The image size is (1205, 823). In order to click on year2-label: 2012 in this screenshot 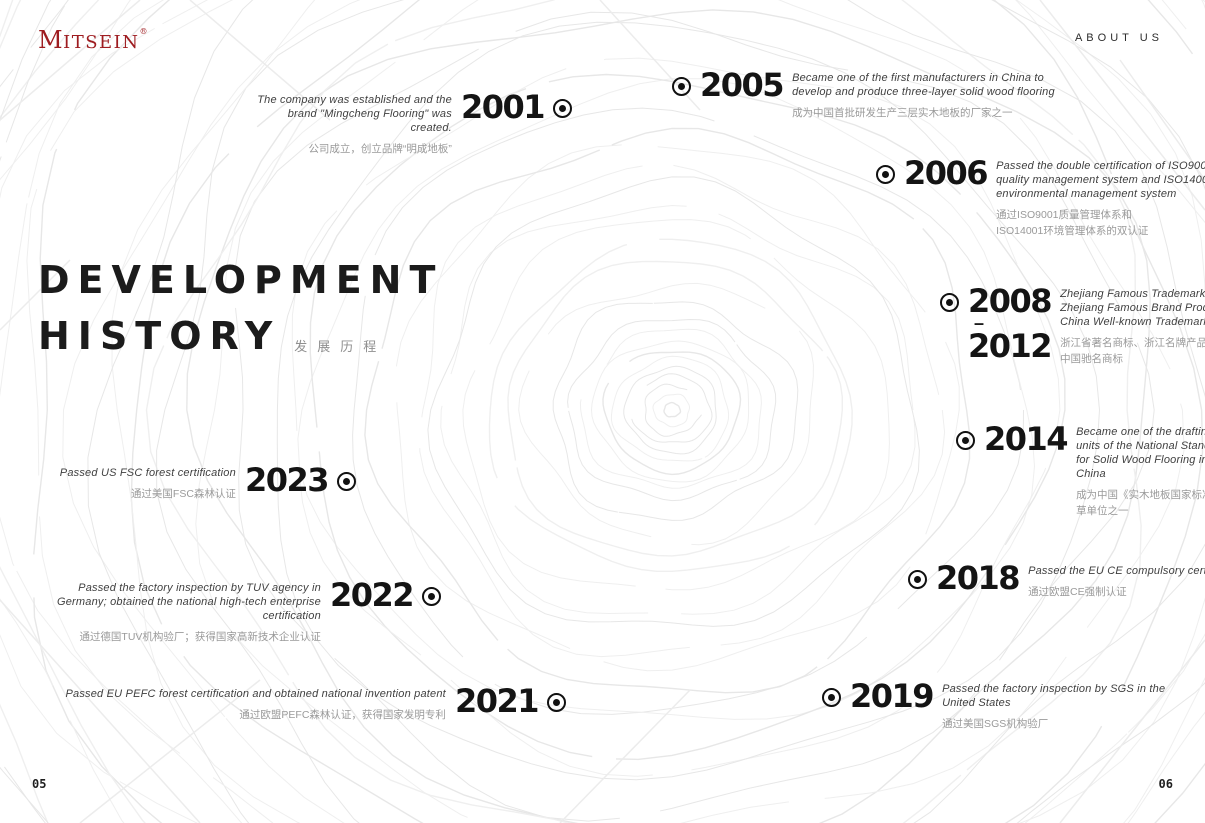, I will do `click(1010, 346)`.